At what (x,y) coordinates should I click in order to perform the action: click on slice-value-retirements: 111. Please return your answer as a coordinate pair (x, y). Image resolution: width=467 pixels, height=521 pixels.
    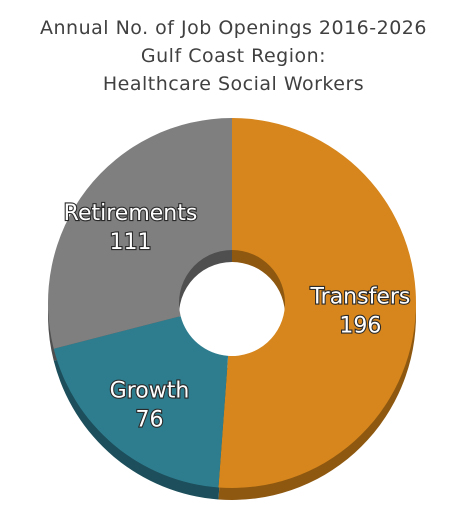
    Looking at the image, I should click on (131, 242).